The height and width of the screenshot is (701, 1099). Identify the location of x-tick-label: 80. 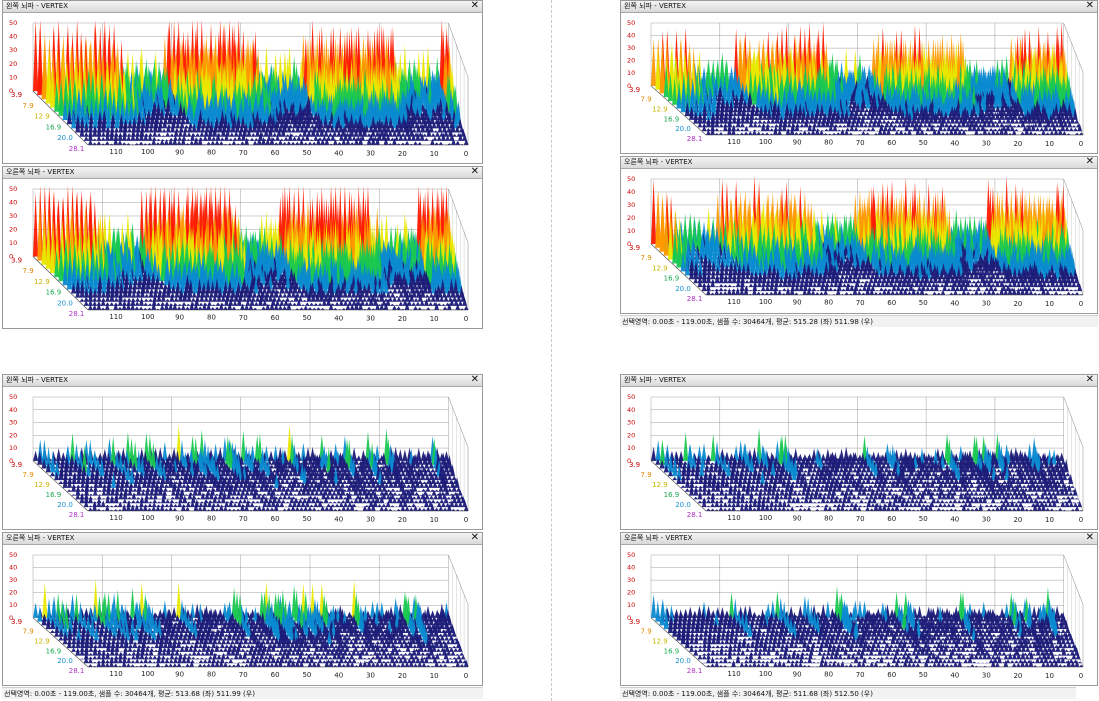
(828, 143).